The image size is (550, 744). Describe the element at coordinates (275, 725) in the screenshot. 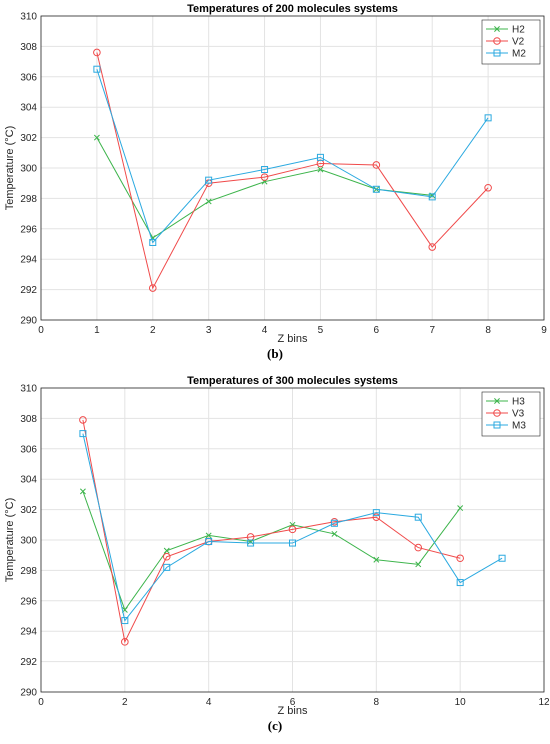

I see `figure-caption: (c)` at that location.